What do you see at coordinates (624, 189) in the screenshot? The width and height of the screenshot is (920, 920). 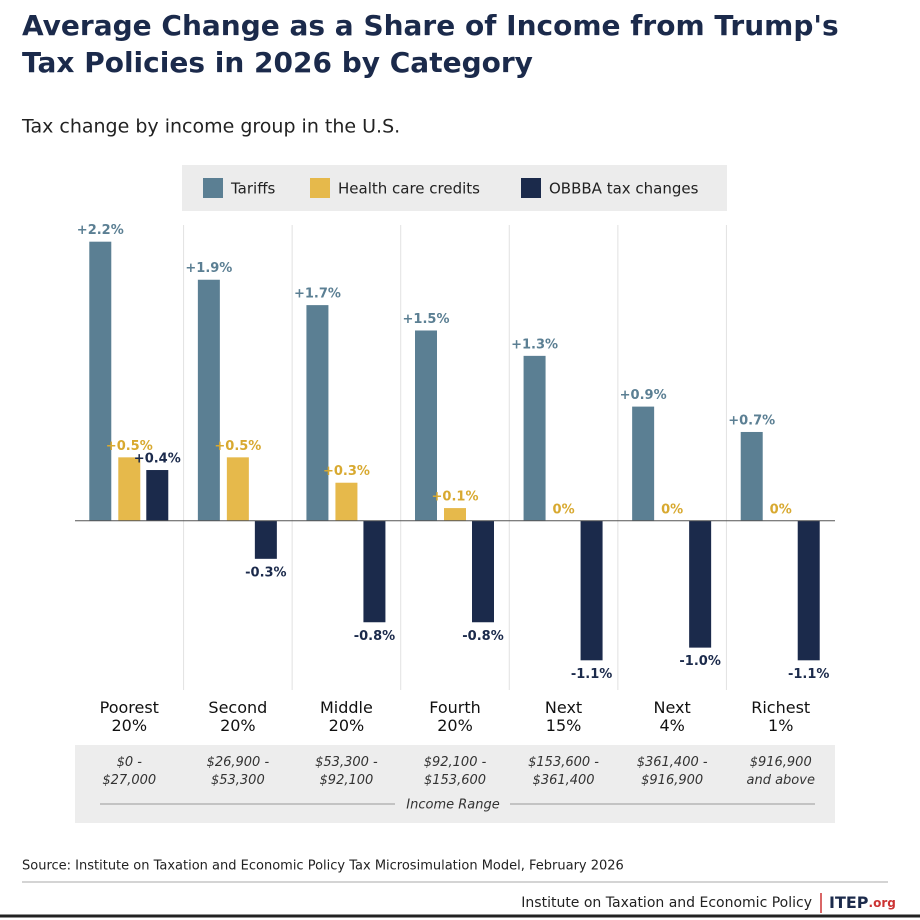 I see `legend-label: OBBBA tax changes` at bounding box center [624, 189].